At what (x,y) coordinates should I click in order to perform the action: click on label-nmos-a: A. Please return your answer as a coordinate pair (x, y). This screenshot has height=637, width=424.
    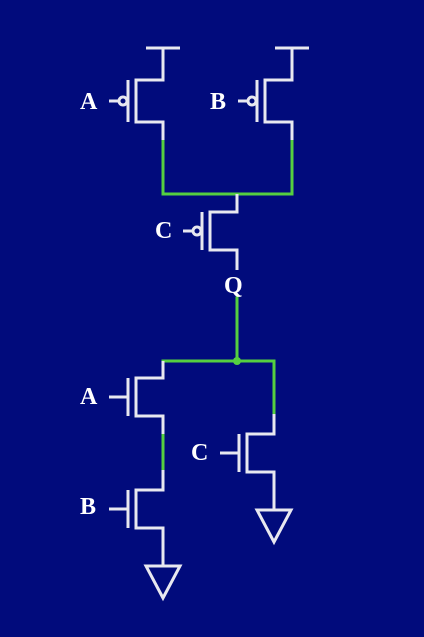
    Looking at the image, I should click on (89, 397).